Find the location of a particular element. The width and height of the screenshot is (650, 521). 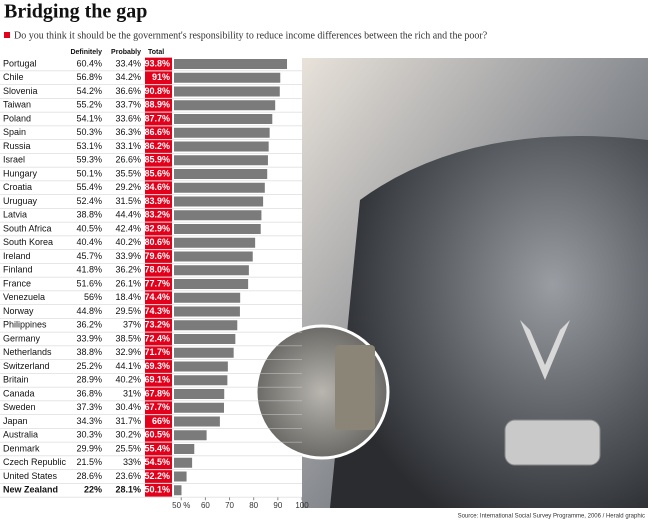

row-label: Portugal is located at coordinates (20, 63).